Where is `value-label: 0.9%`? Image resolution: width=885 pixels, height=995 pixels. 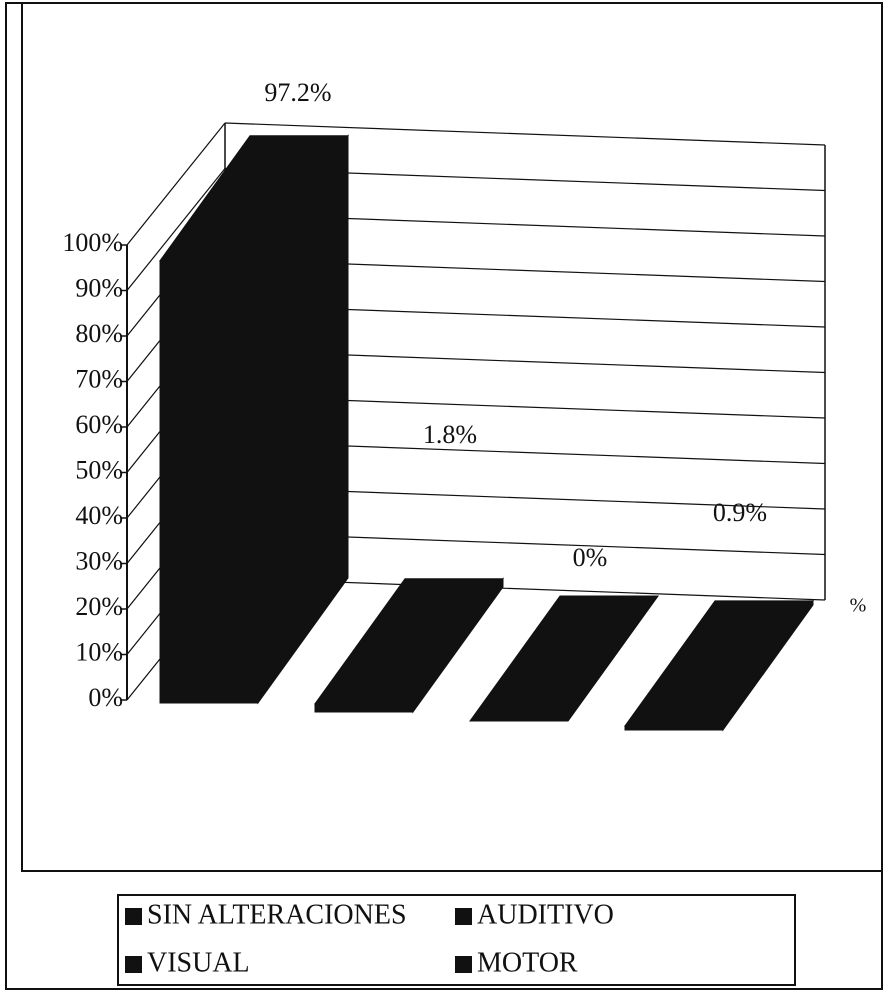 value-label: 0.9% is located at coordinates (740, 512).